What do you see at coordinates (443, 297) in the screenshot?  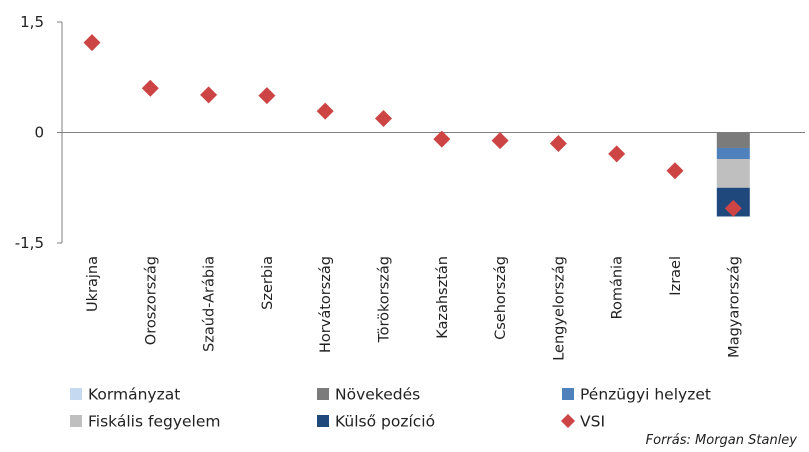 I see `category-label: Kazahsztán` at bounding box center [443, 297].